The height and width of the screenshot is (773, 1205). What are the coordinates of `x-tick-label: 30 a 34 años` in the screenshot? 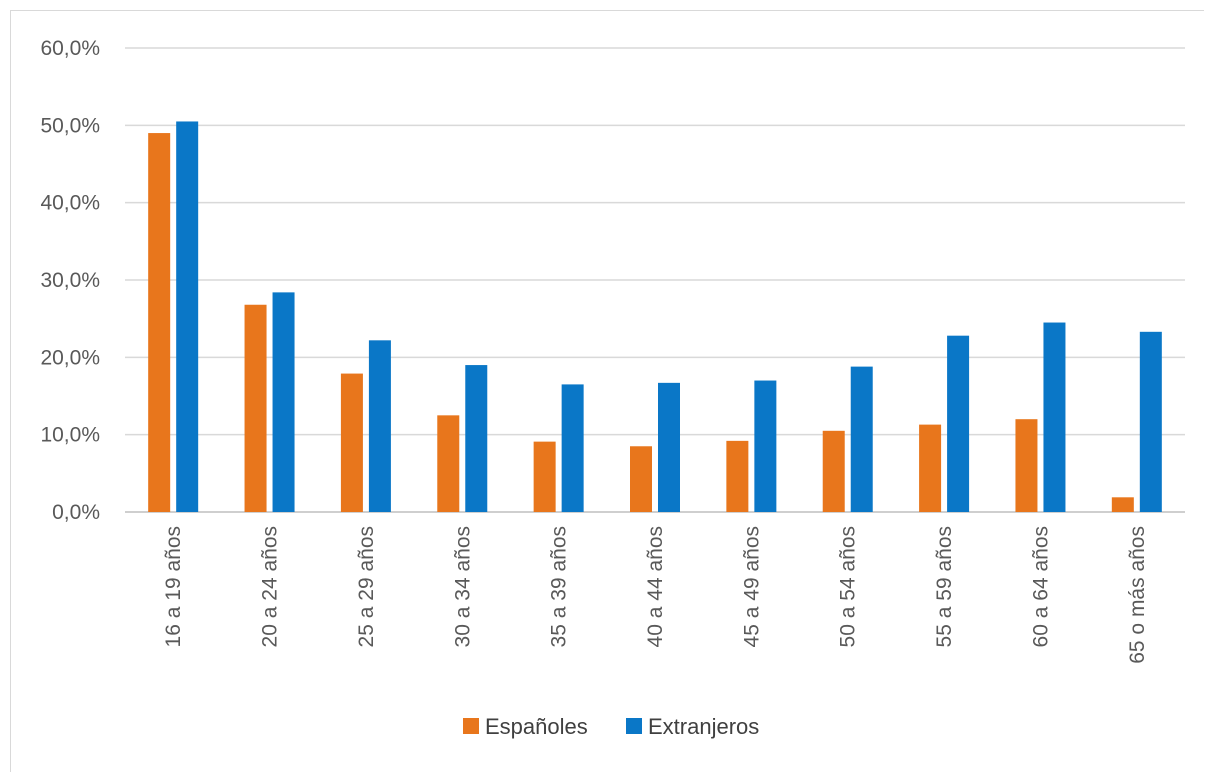 It's located at (462, 586).